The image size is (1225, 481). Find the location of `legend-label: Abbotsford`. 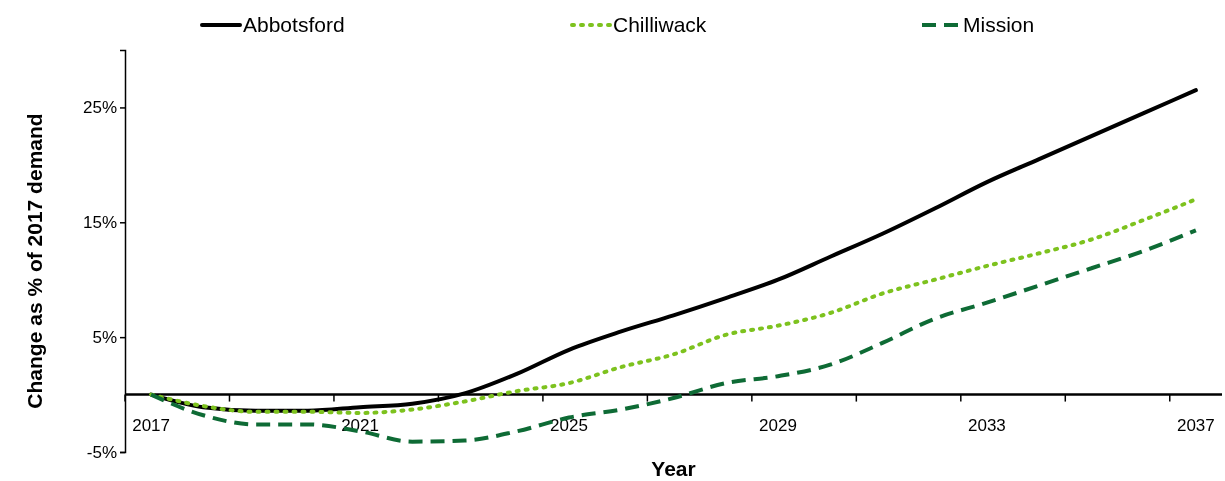

legend-label: Abbotsford is located at coordinates (294, 24).